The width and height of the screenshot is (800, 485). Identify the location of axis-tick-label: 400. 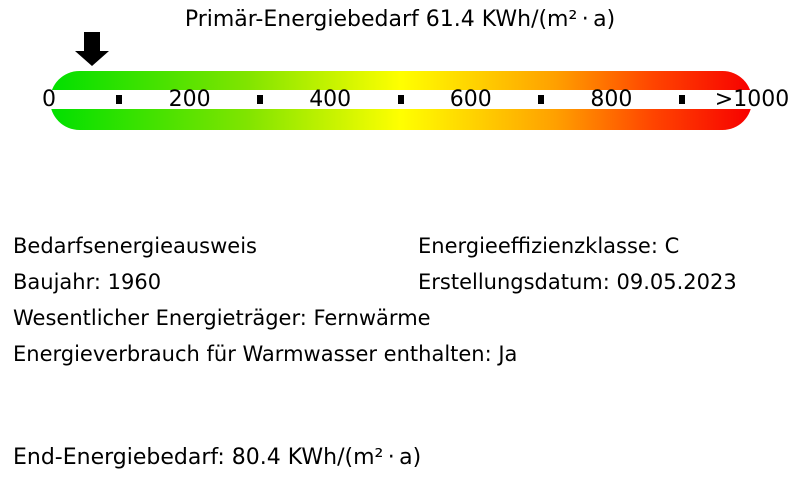
(330, 99).